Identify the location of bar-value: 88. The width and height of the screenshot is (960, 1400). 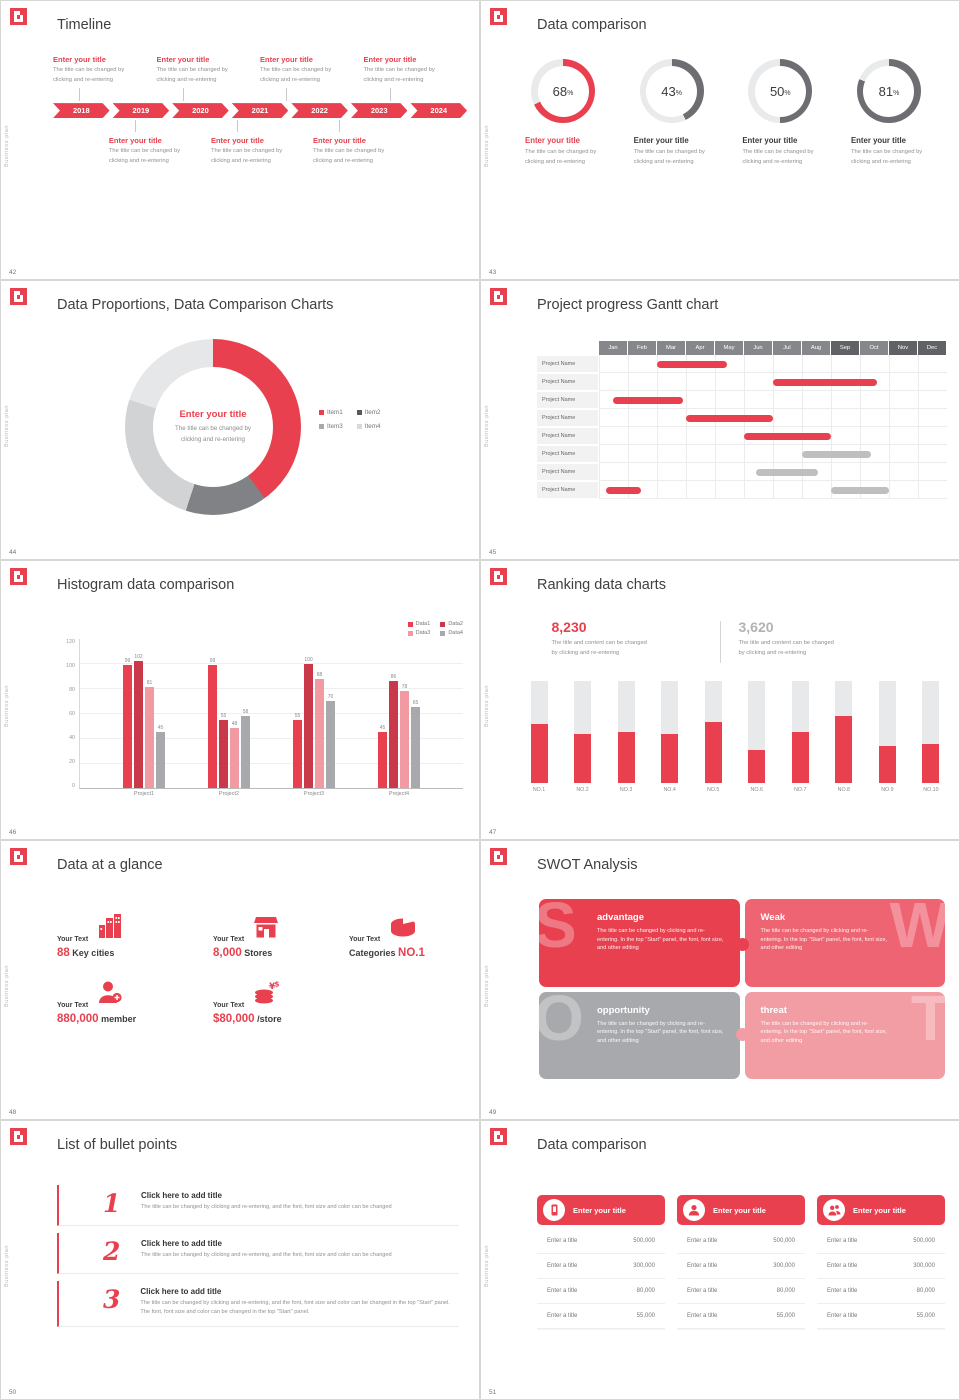
(319, 674).